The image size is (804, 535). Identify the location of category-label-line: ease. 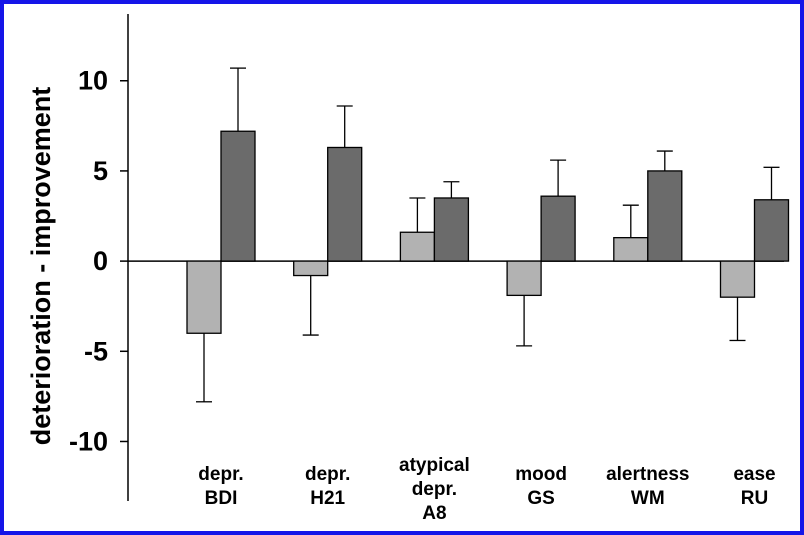
(754, 474).